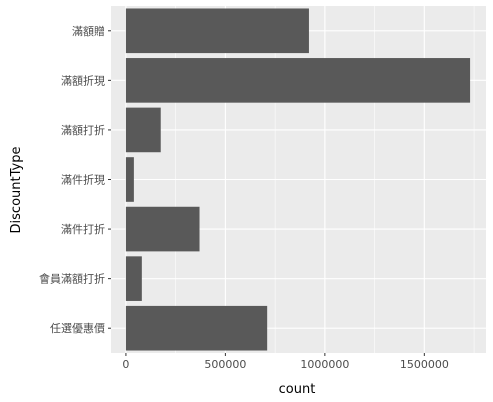  What do you see at coordinates (424, 364) in the screenshot?
I see `x-tick-label: 1500000` at bounding box center [424, 364].